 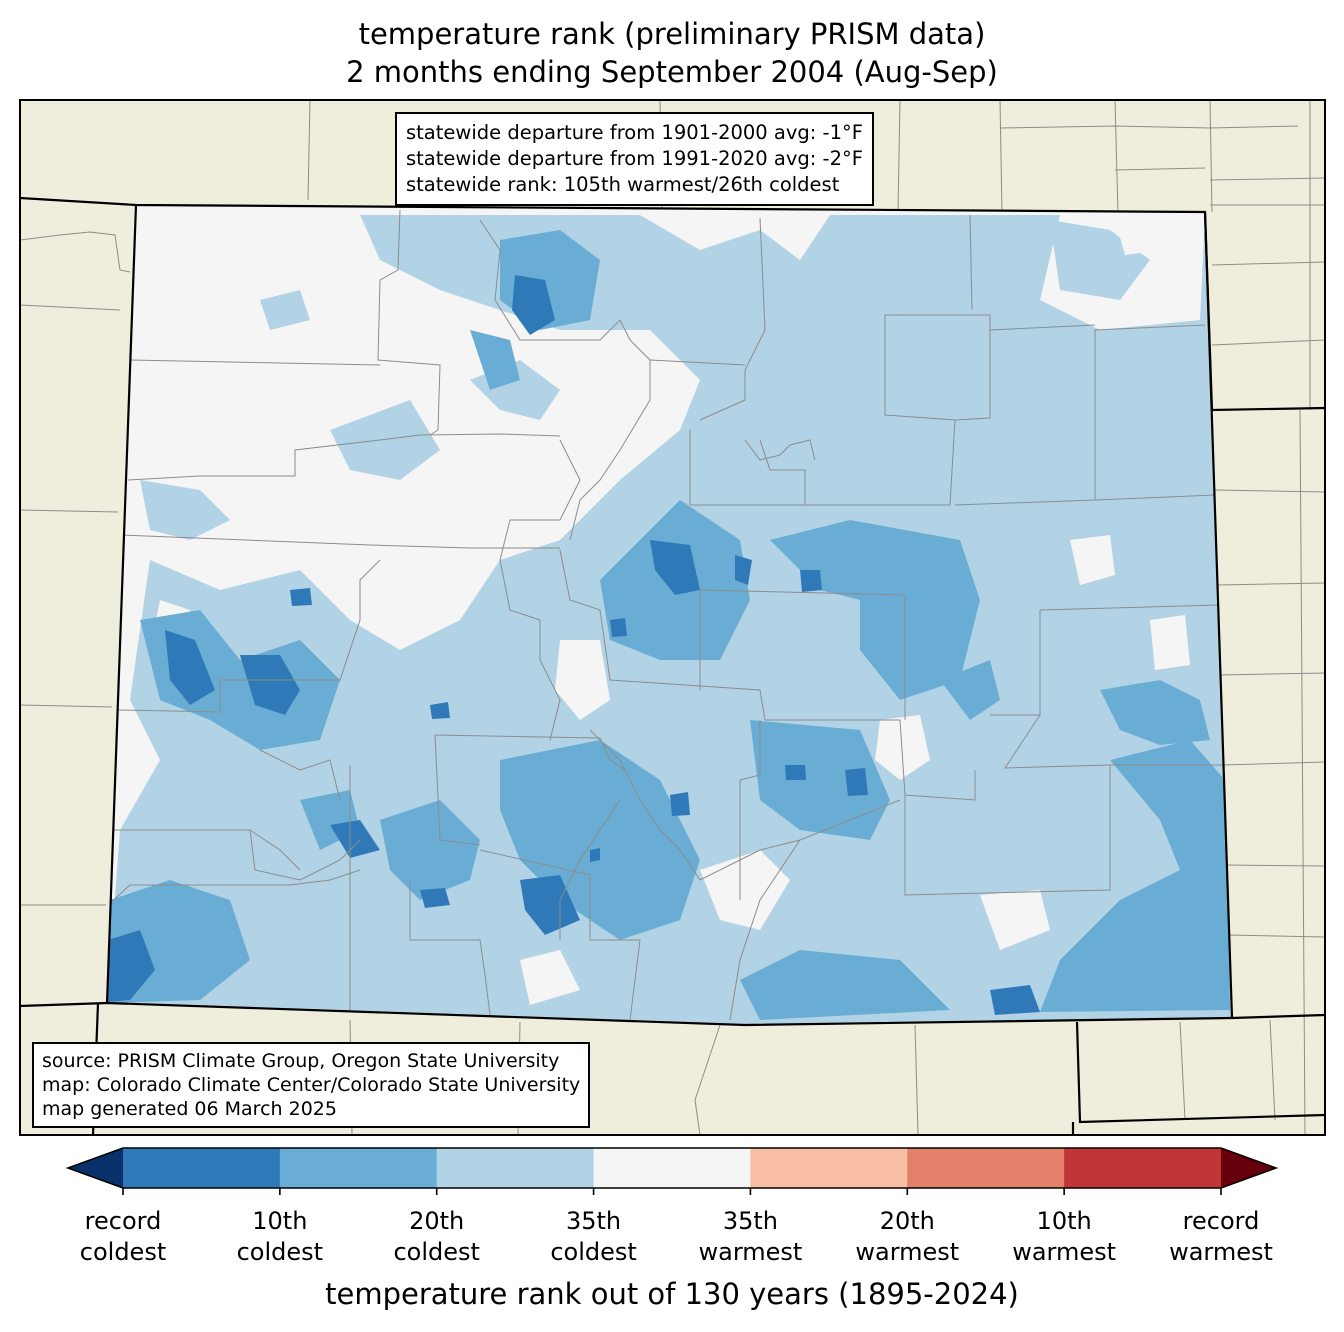 I want to click on colorbar-tick-label-5: 35th warmest, so click(x=750, y=1237).